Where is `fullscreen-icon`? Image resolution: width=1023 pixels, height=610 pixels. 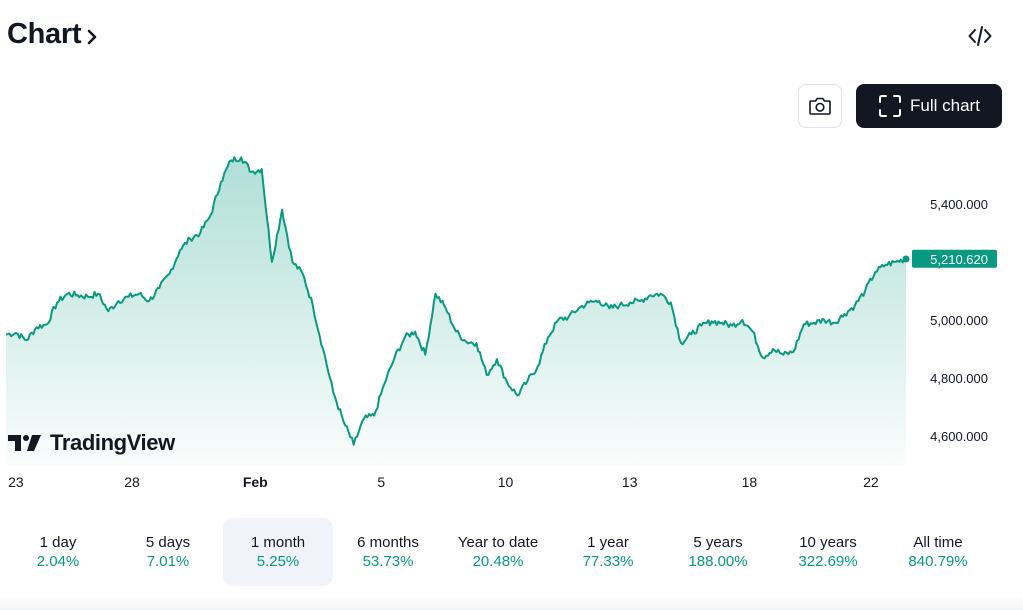 fullscreen-icon is located at coordinates (890, 106).